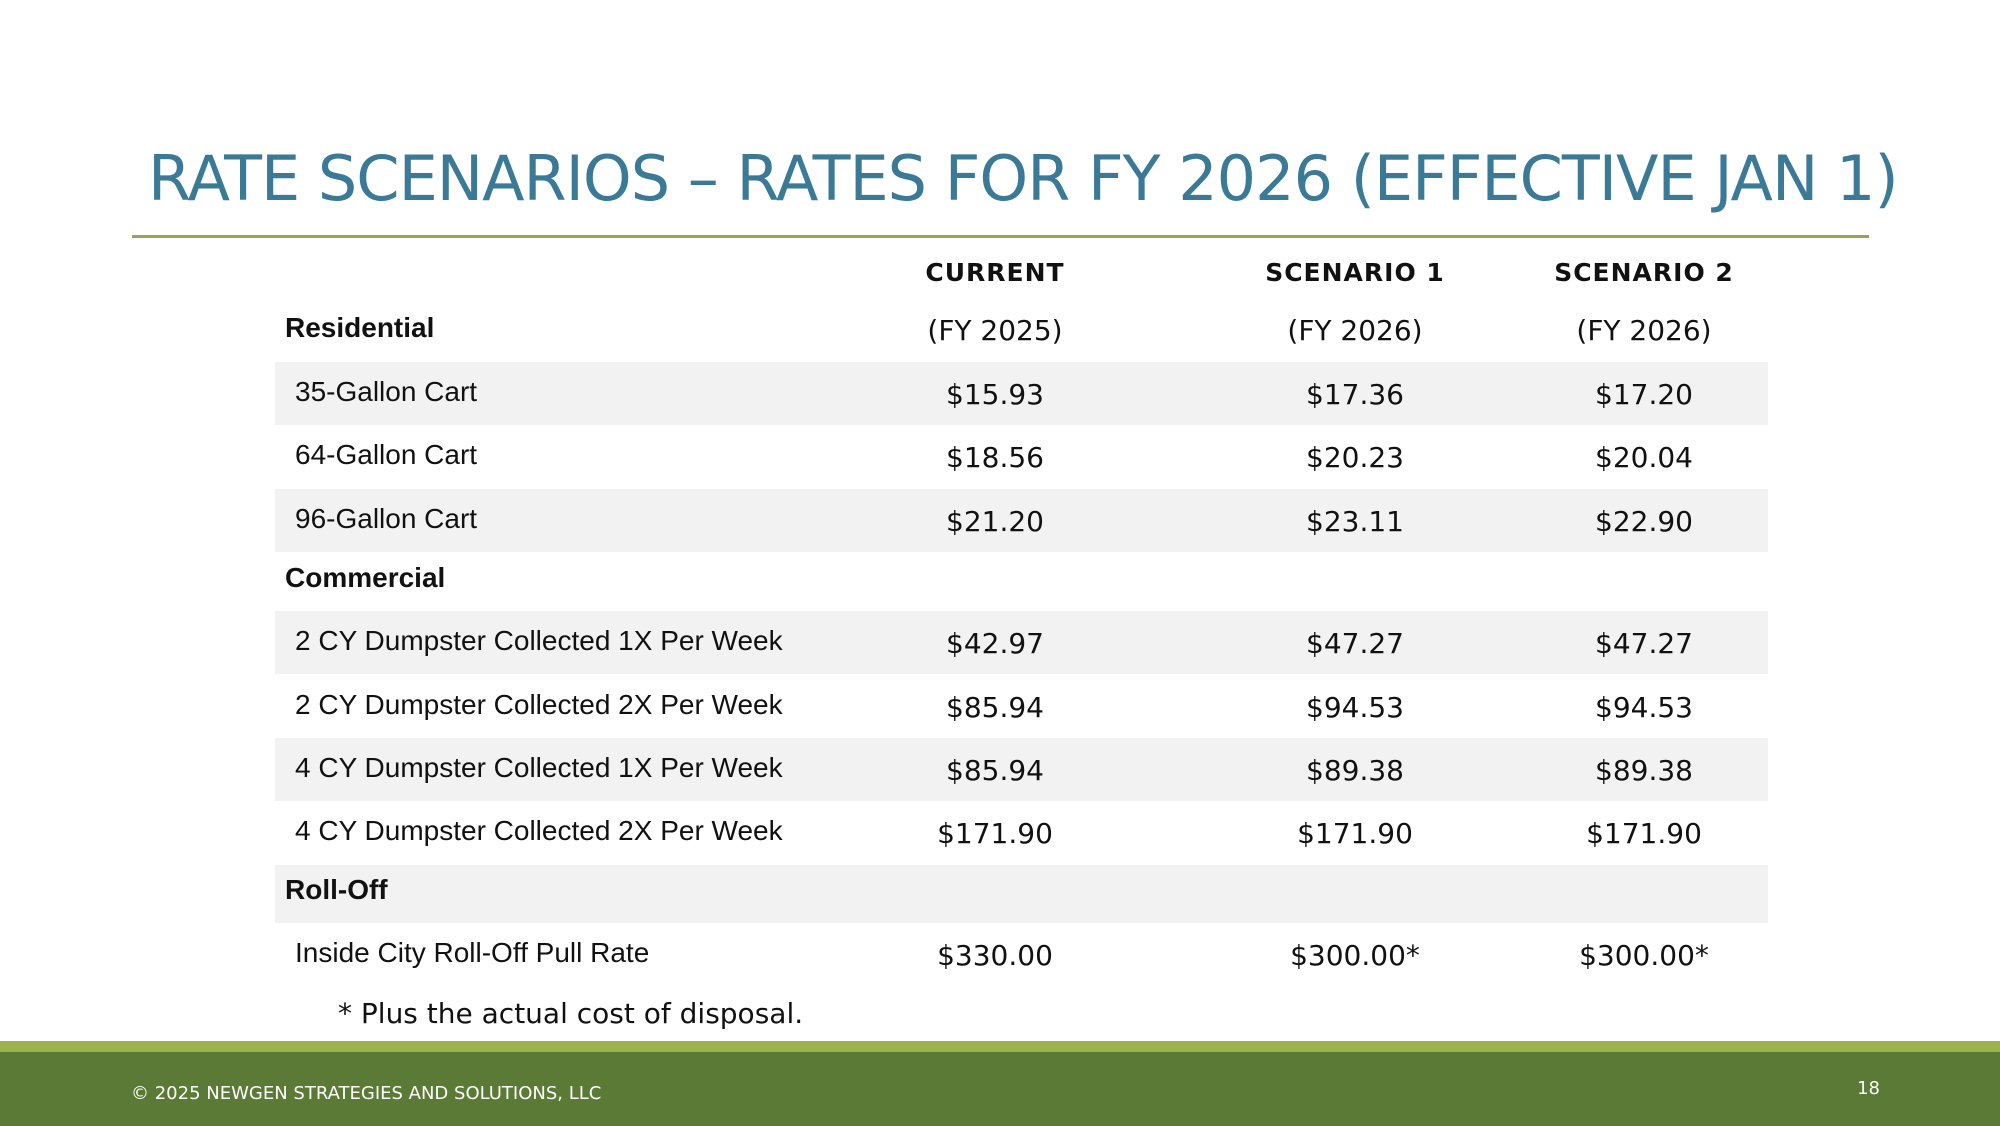 The height and width of the screenshot is (1126, 2000). Describe the element at coordinates (571, 1013) in the screenshot. I see `footnote: * Plus the actual cost of disposal.` at that location.